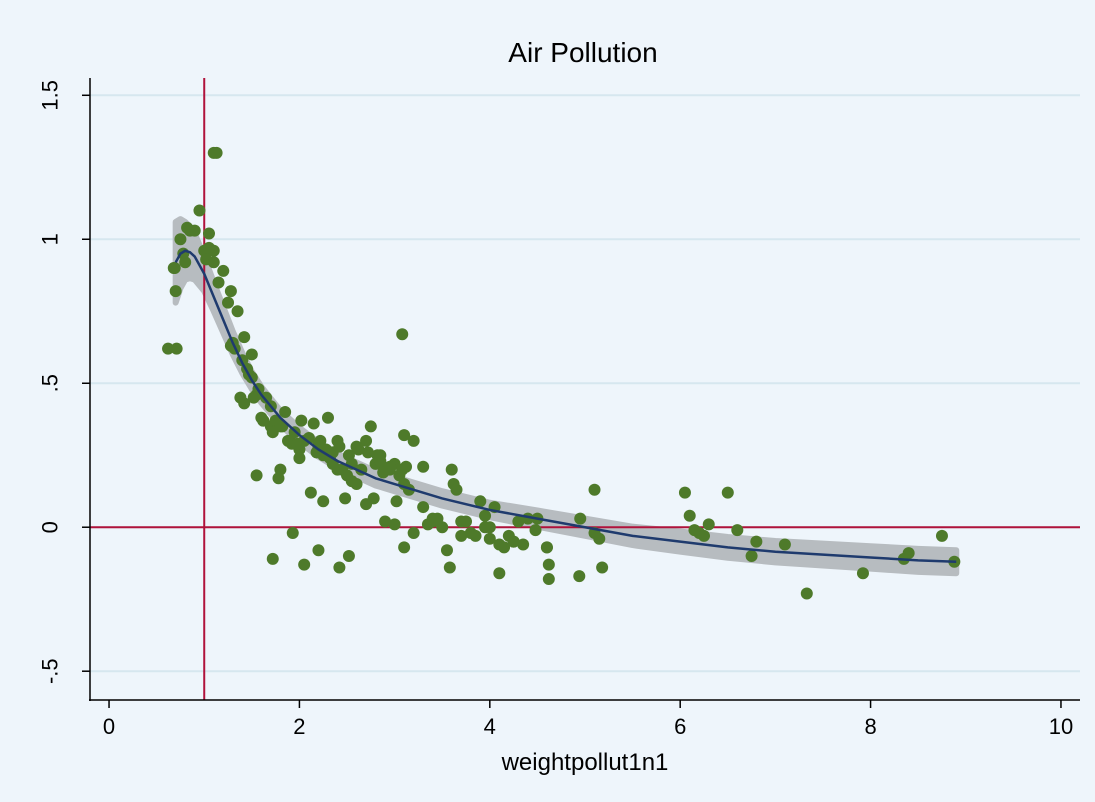 The width and height of the screenshot is (1095, 802). What do you see at coordinates (299, 726) in the screenshot?
I see `x-tick-label: 2` at bounding box center [299, 726].